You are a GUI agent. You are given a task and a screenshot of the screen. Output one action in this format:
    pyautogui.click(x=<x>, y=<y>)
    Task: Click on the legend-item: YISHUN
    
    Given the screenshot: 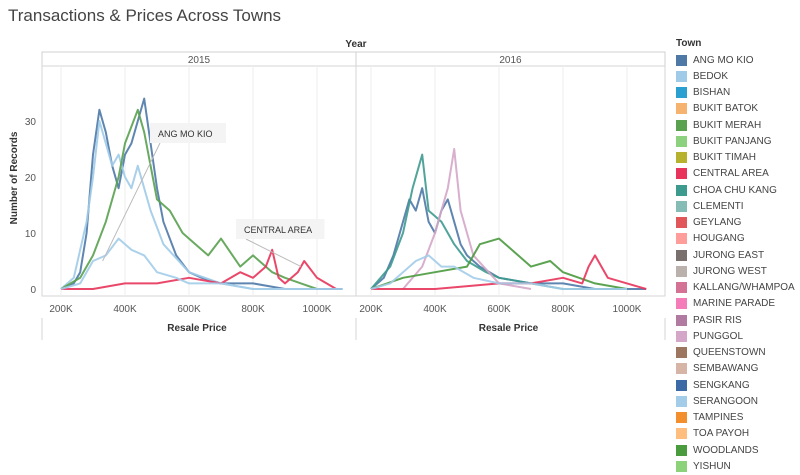 What is the action you would take?
    pyautogui.click(x=738, y=466)
    